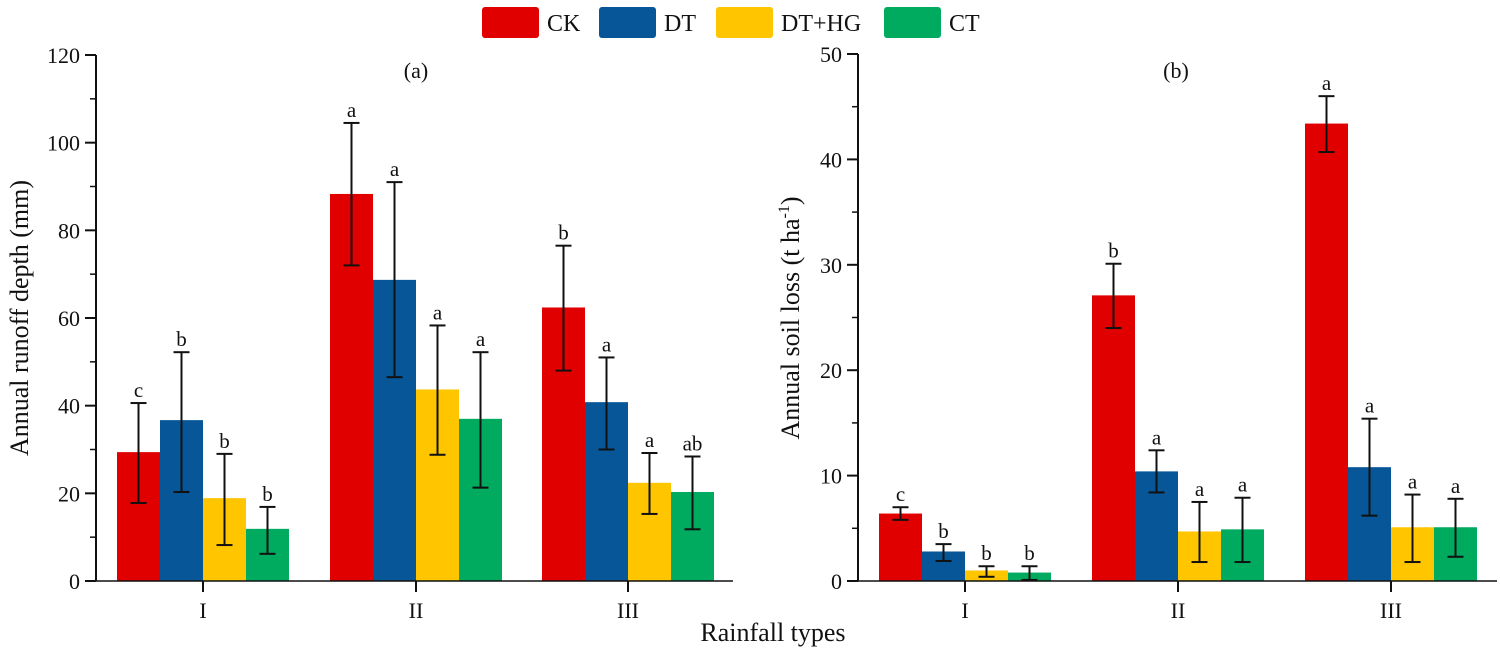 Image resolution: width=1500 pixels, height=655 pixels. What do you see at coordinates (831, 476) in the screenshot?
I see `y-tick-label-10: 10` at bounding box center [831, 476].